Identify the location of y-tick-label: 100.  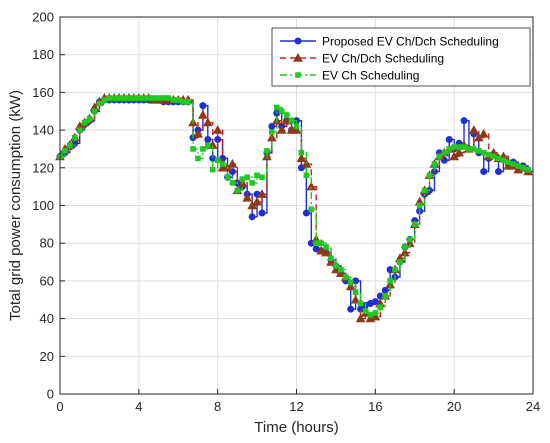
(43, 205).